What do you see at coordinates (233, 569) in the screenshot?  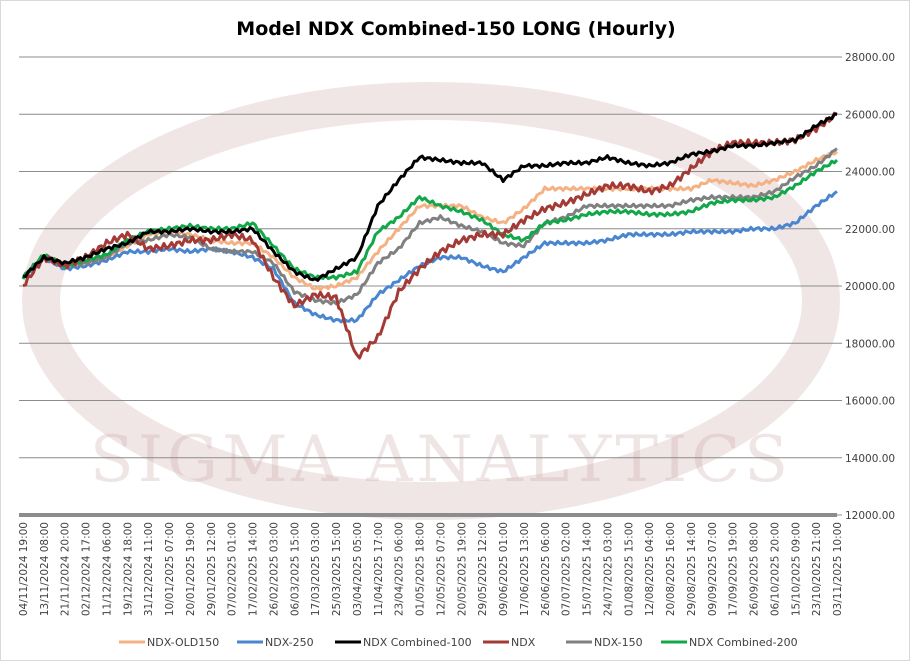 I see `x-tick-label: 07/02/2025 01:00` at bounding box center [233, 569].